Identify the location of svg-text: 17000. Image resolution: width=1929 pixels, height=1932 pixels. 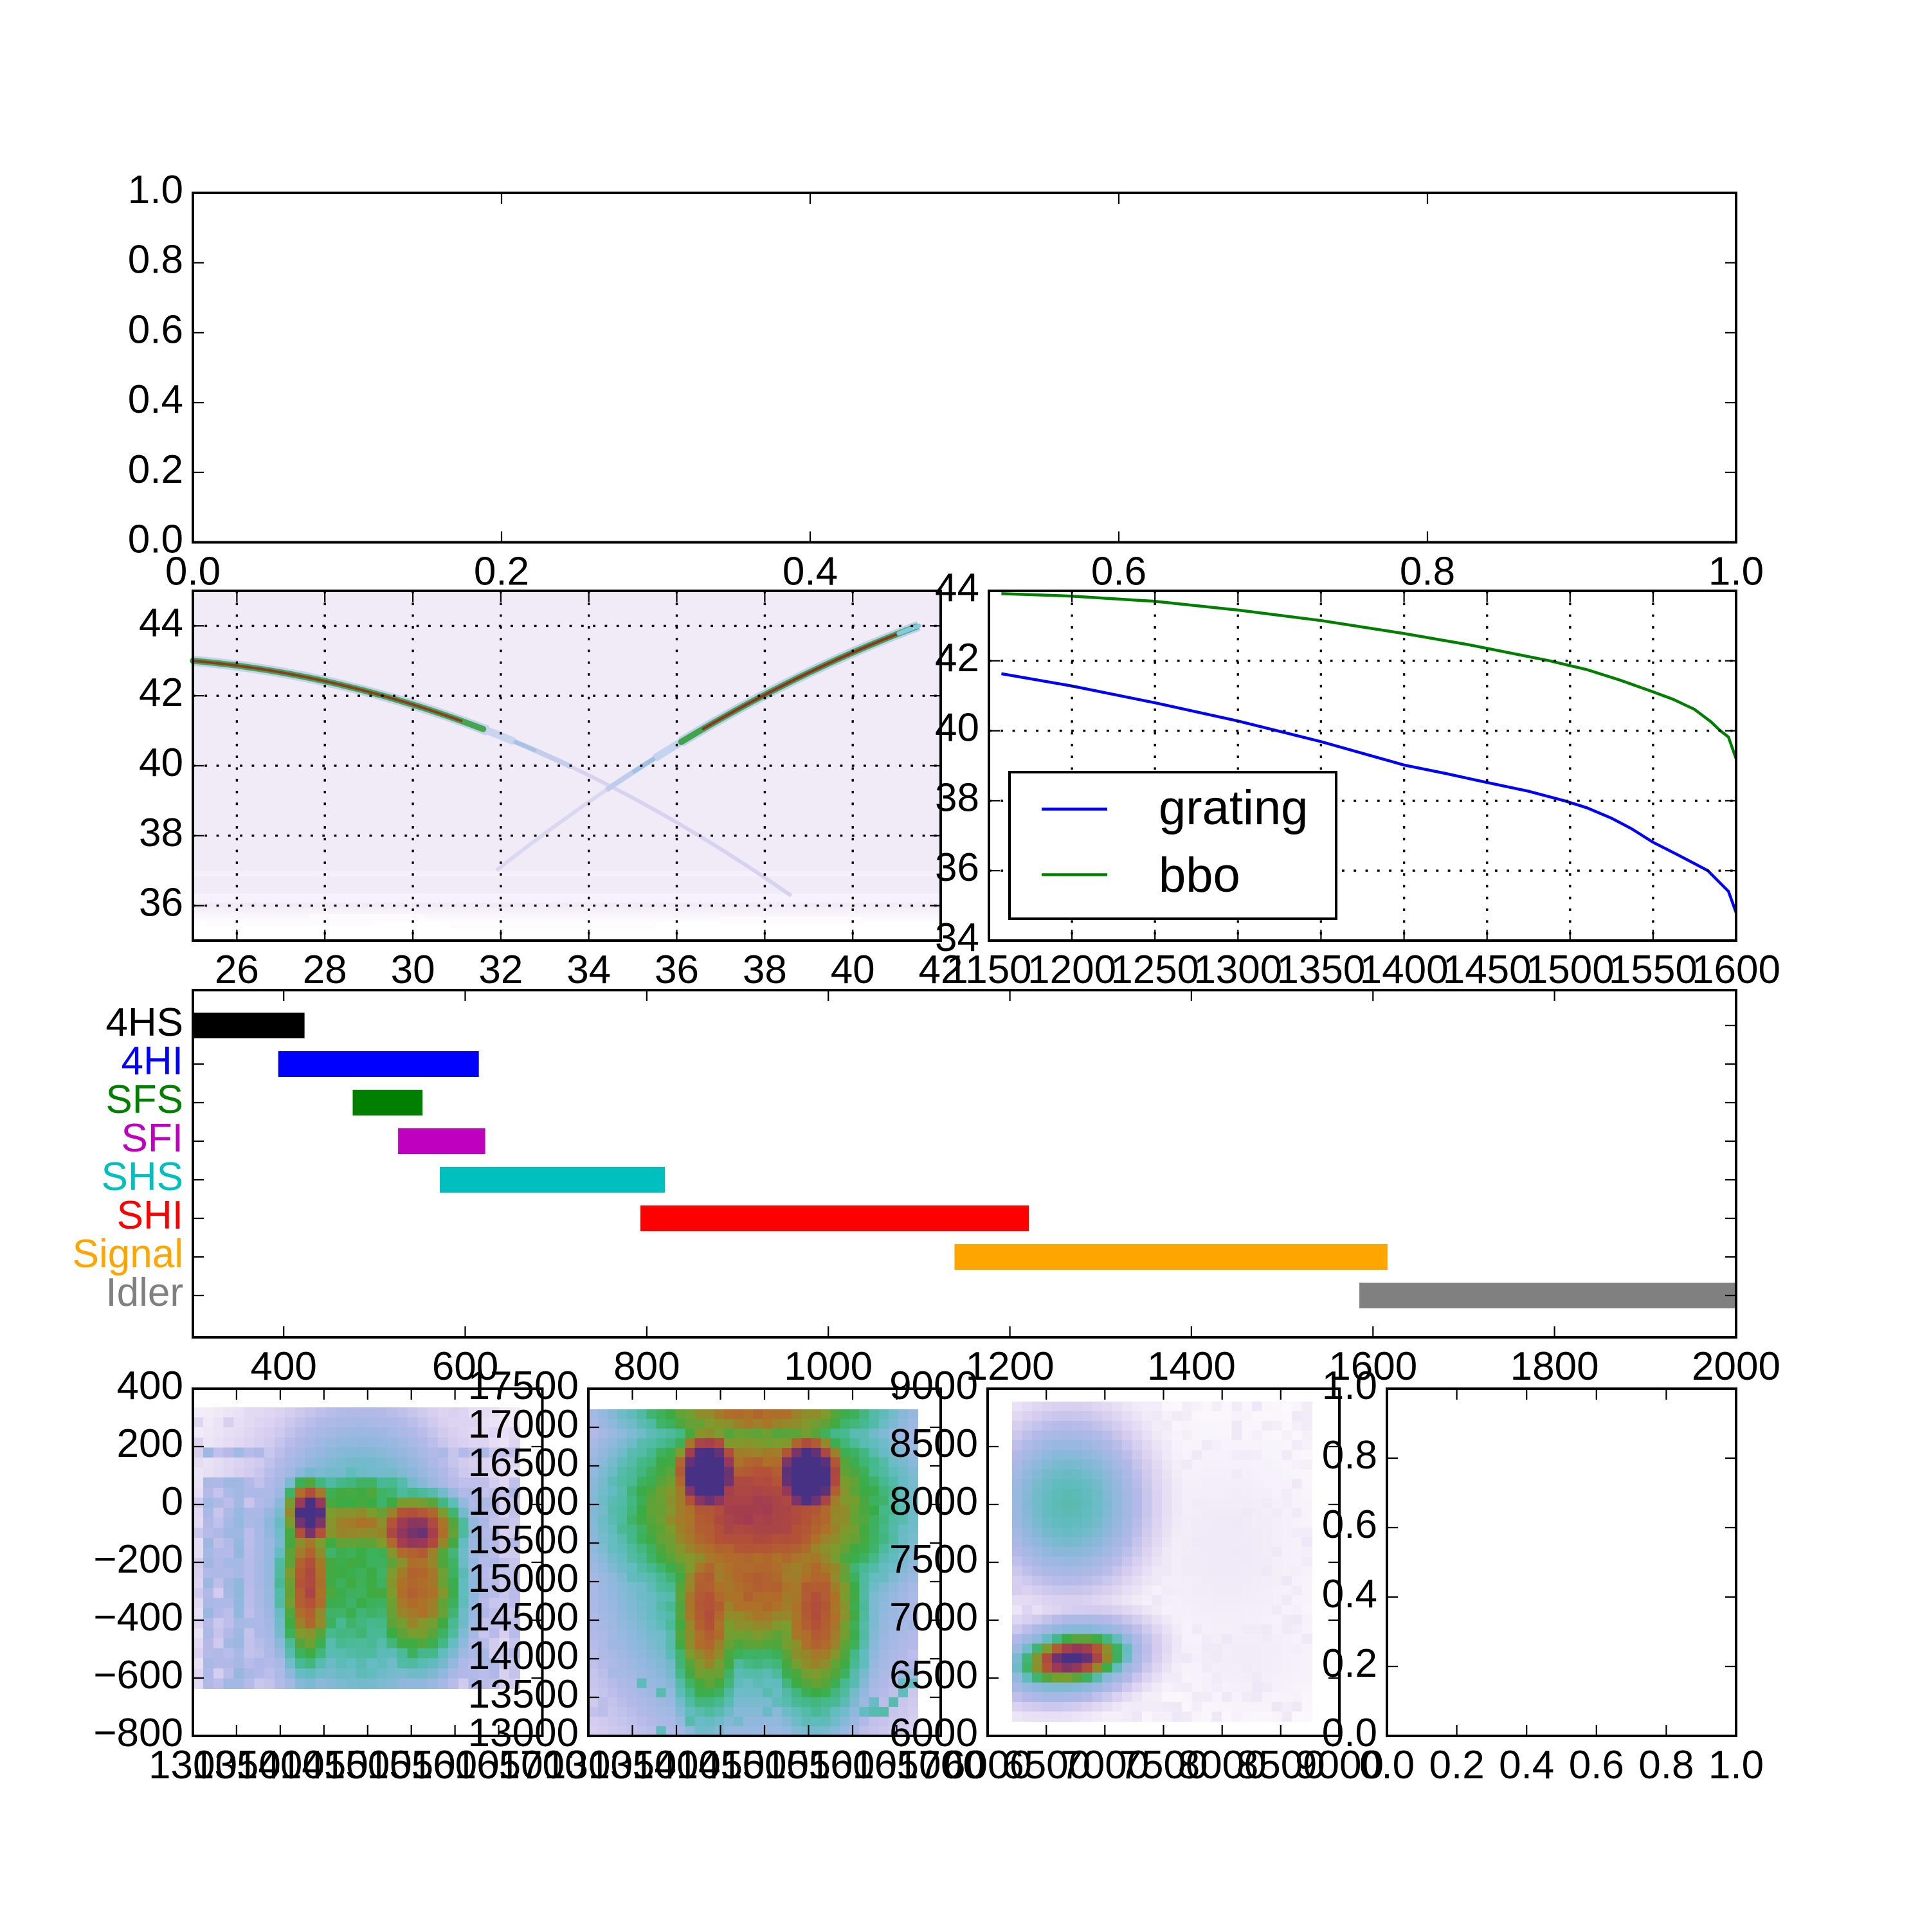
(523, 1424).